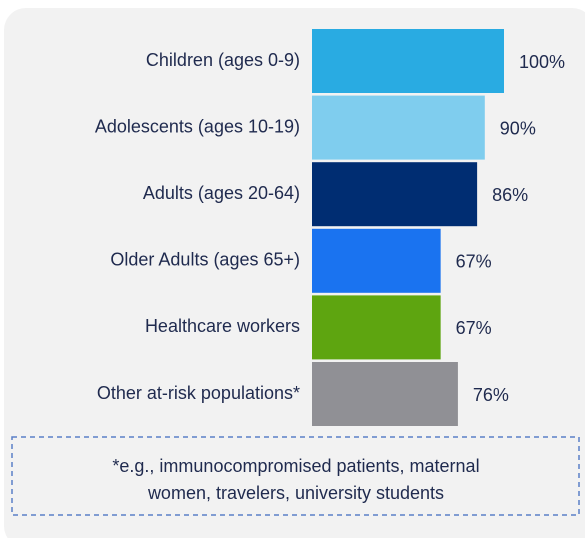  Describe the element at coordinates (223, 60) in the screenshot. I see `category-label: Children (ages 0-9)` at that location.